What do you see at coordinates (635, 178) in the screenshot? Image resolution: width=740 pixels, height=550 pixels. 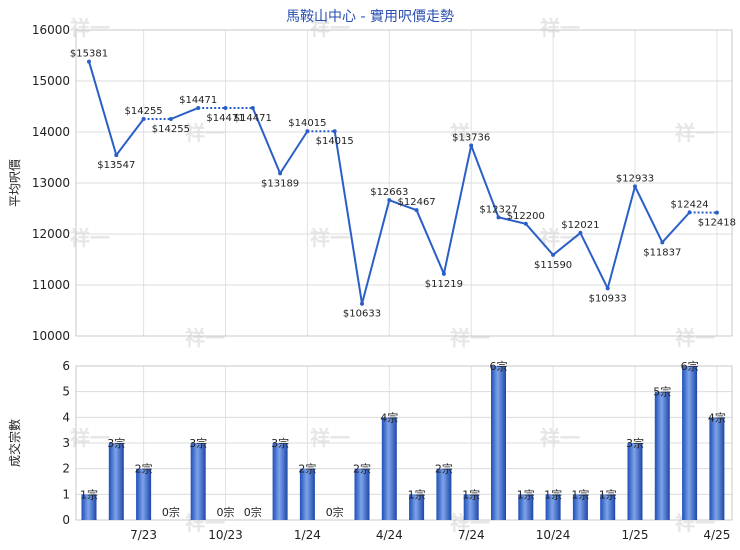 I see `point-value-label: $12933` at bounding box center [635, 178].